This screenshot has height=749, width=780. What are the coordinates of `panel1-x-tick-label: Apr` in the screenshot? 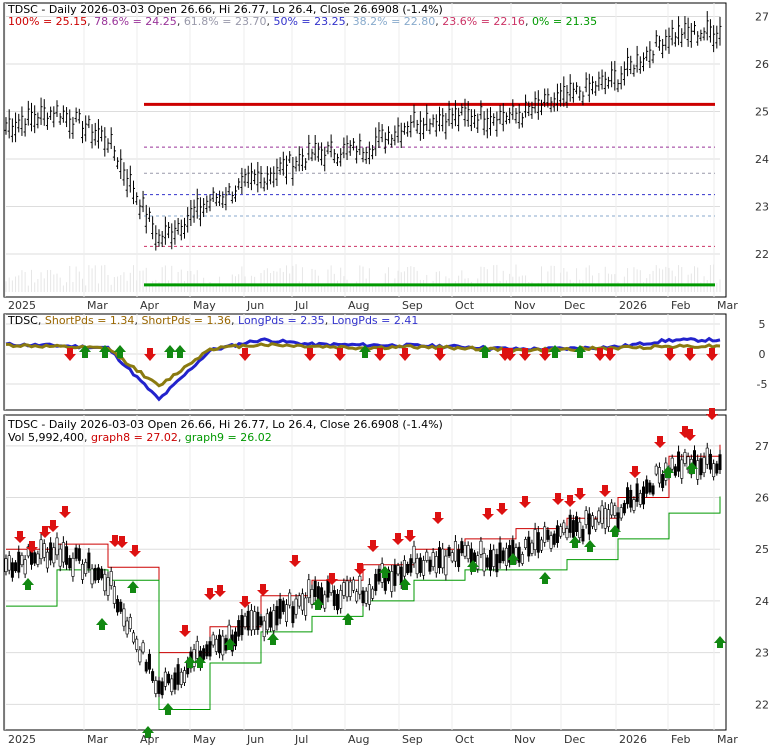 It's located at (150, 305).